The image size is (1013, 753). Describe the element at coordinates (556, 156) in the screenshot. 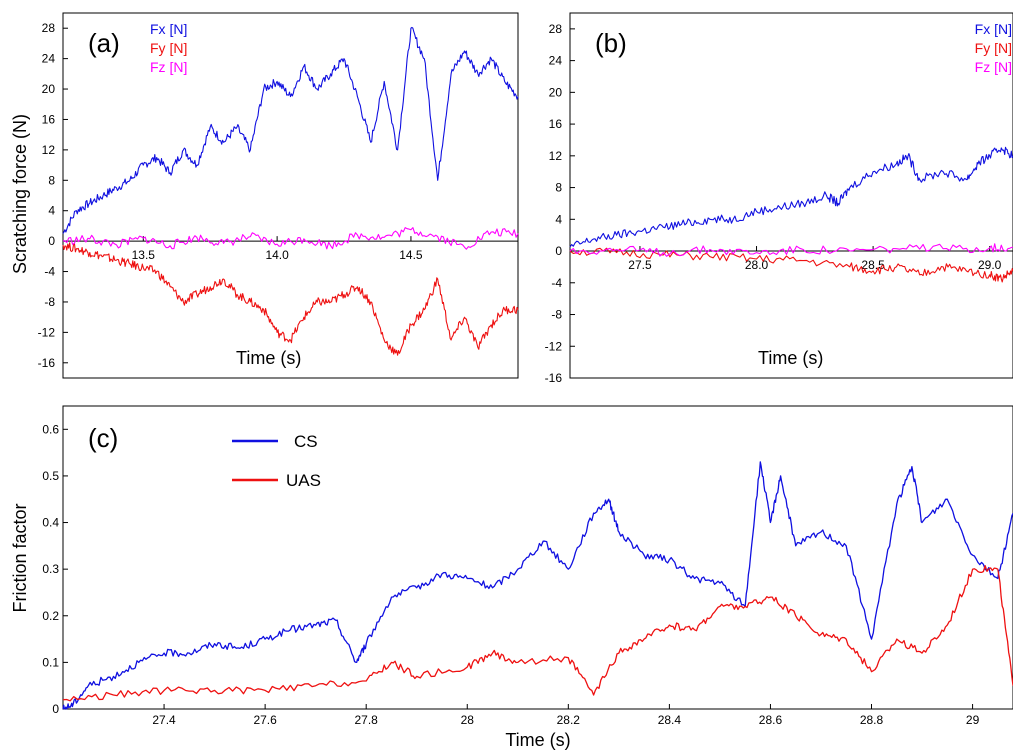

I see `panel-b-ytick-label: 12` at that location.